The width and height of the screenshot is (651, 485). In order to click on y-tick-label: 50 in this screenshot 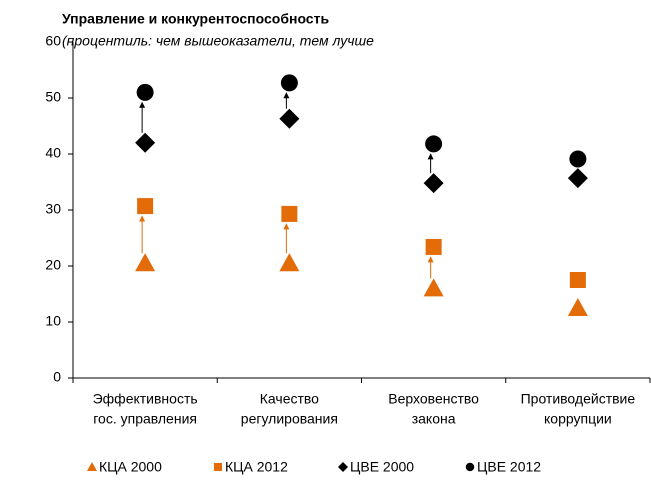, I will do `click(53, 97)`.